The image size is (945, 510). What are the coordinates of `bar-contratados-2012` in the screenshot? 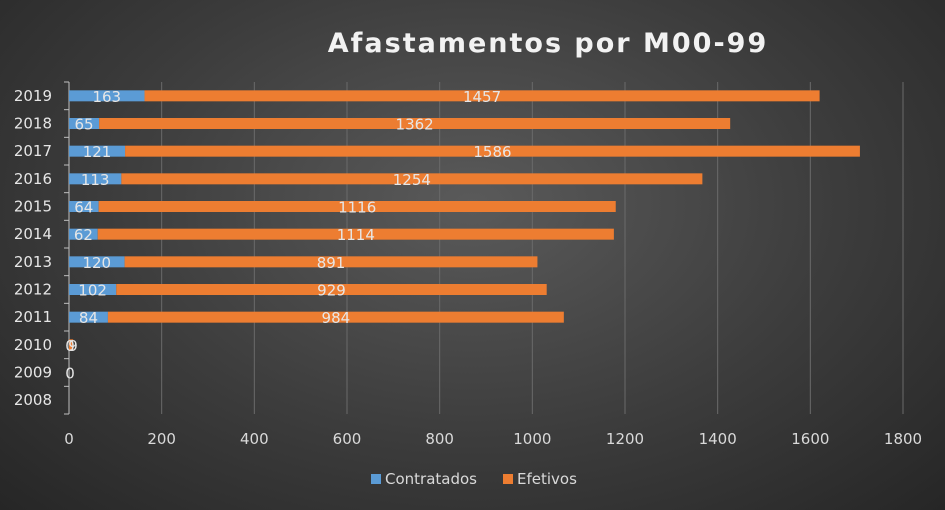 It's located at (93, 289).